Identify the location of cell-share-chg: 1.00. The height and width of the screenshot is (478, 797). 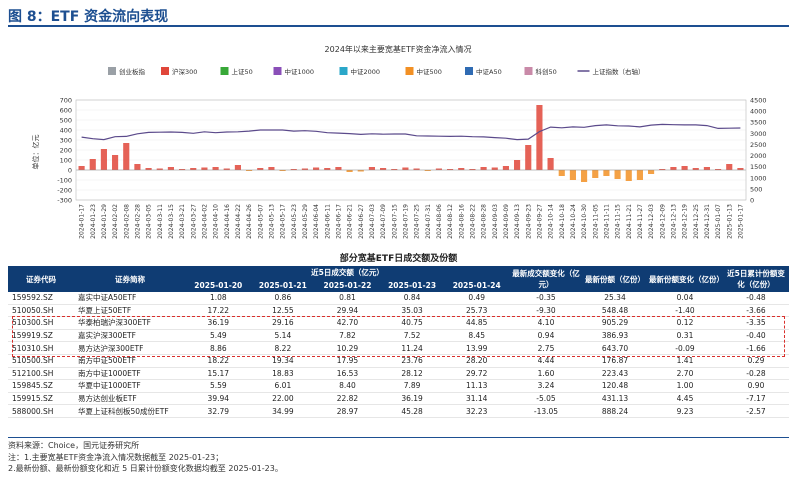
(685, 386).